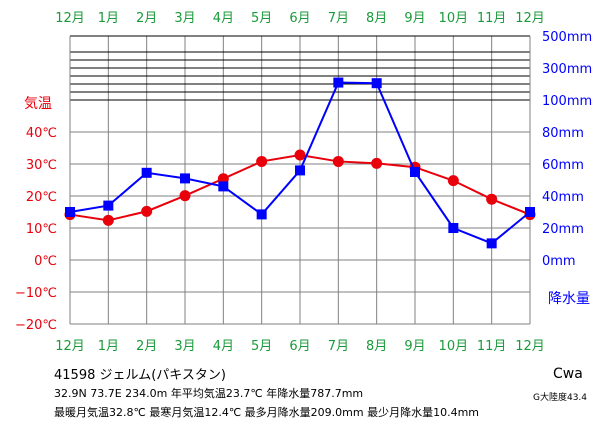 The width and height of the screenshot is (611, 425). What do you see at coordinates (454, 18) in the screenshot?
I see `month-label-top: 10月` at bounding box center [454, 18].